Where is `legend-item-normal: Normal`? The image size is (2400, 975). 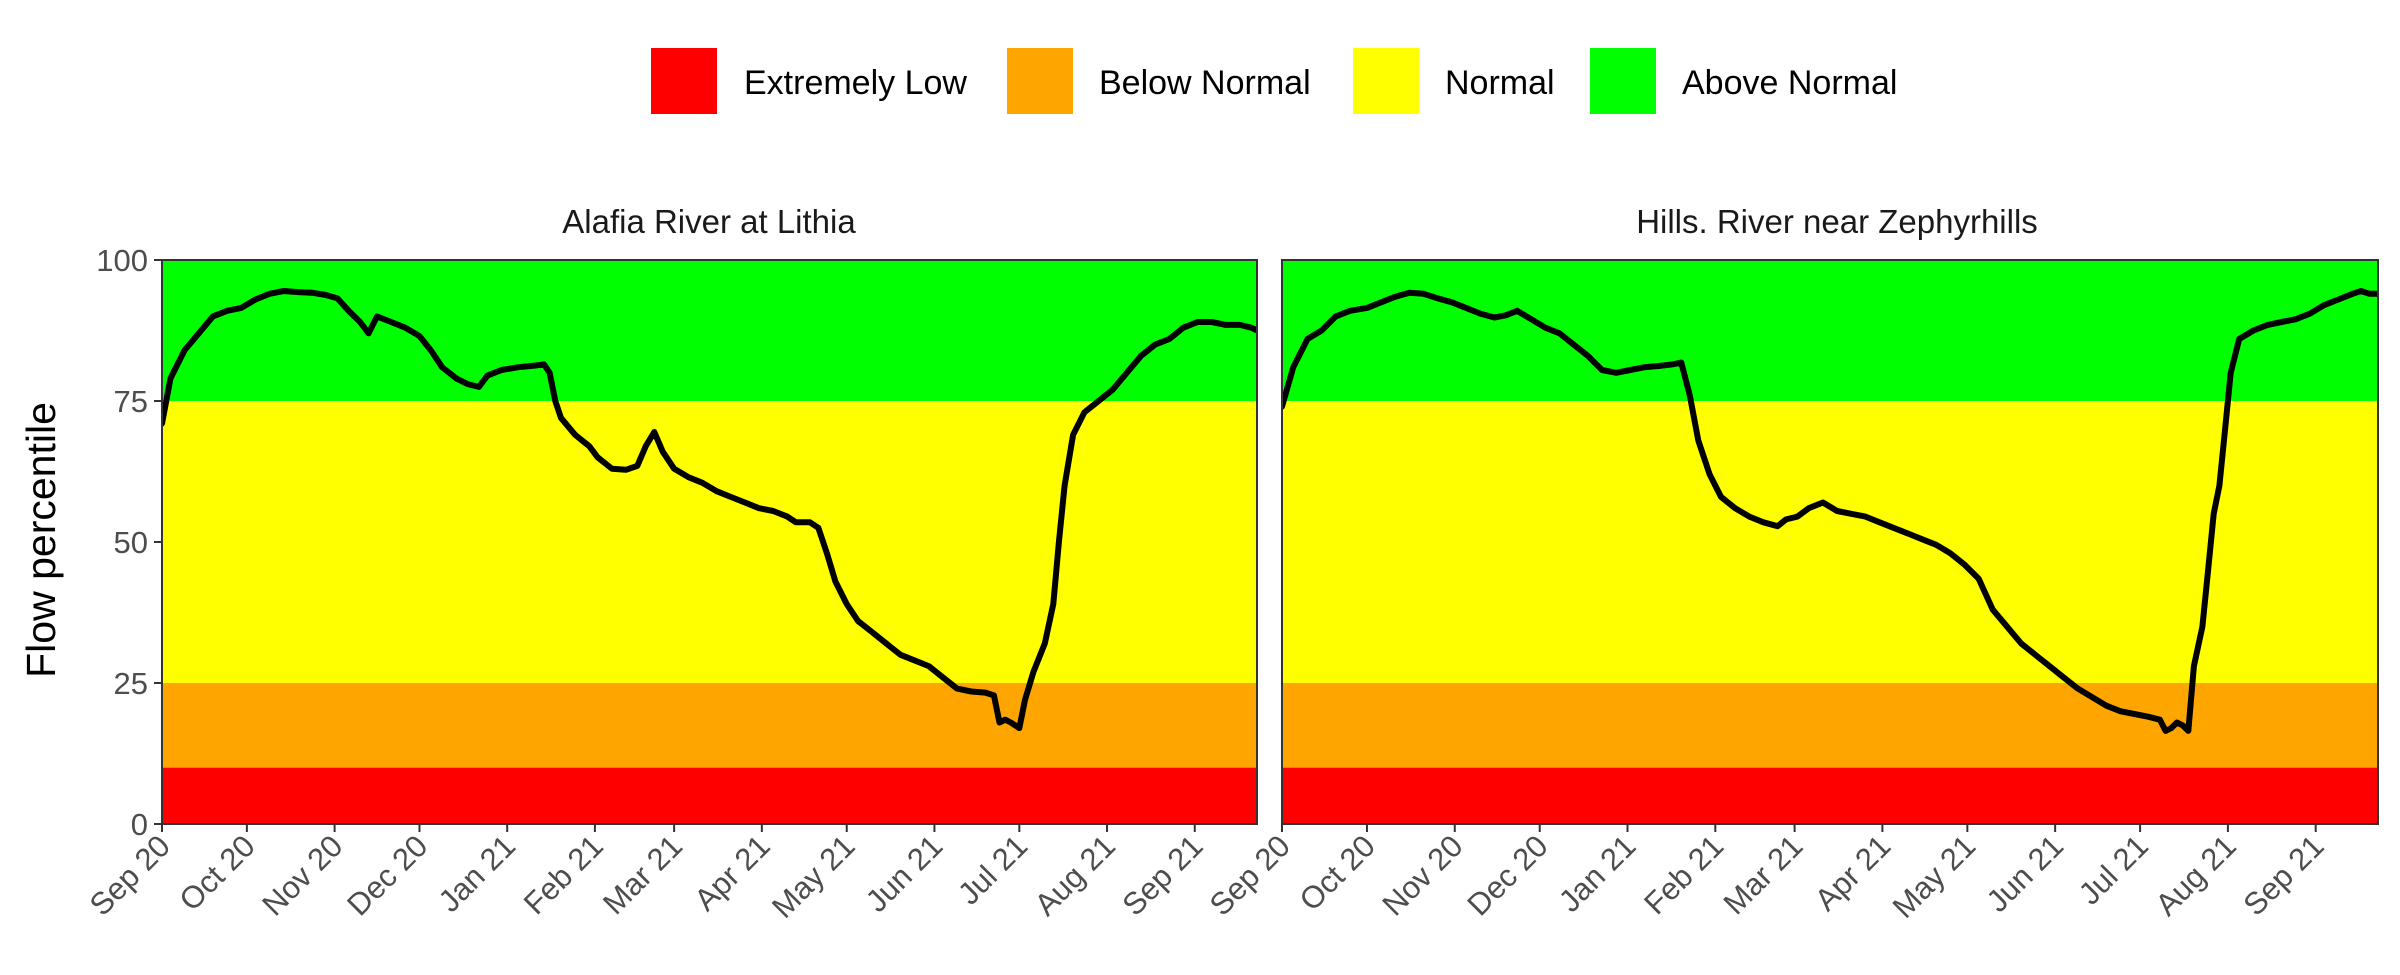
legend-item-normal: Normal is located at coordinates (1454, 81).